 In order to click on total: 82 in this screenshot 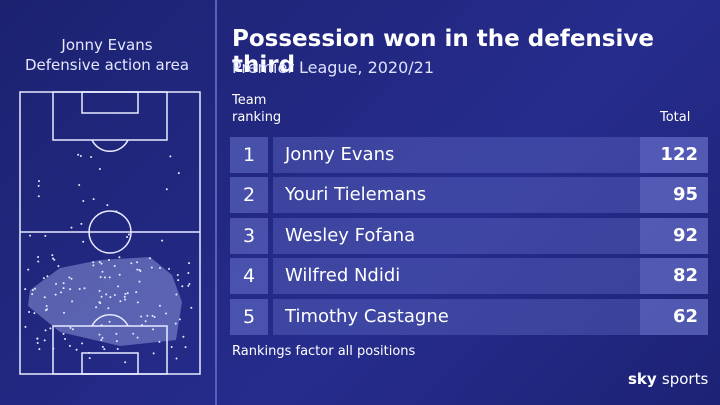, I will do `click(674, 276)`.